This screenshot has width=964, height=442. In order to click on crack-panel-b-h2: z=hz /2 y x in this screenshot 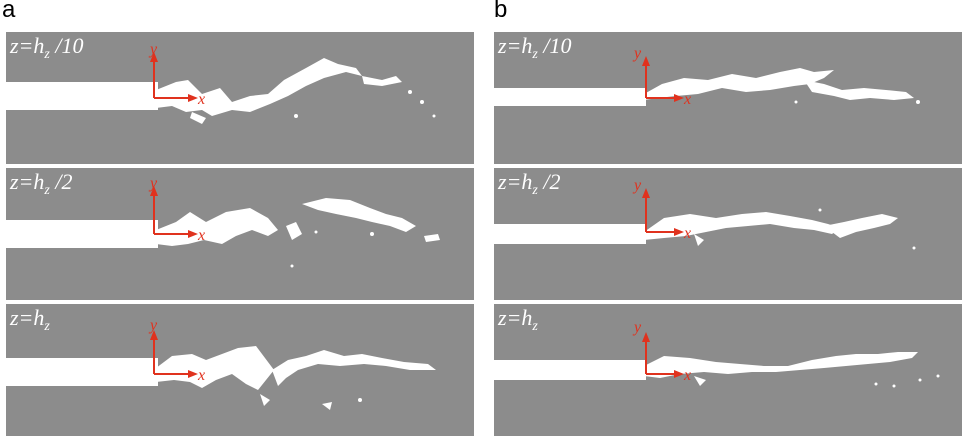, I will do `click(728, 234)`.